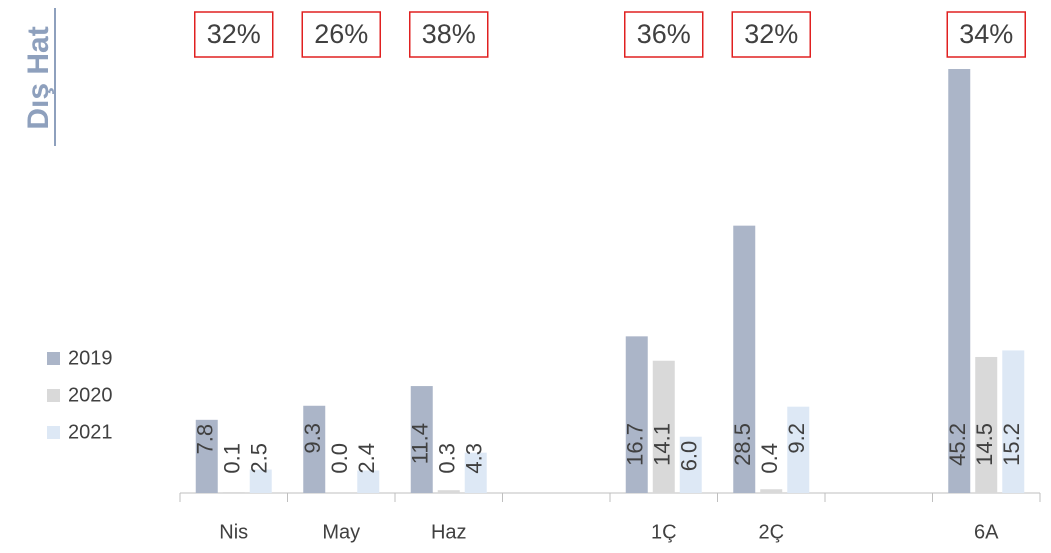 The width and height of the screenshot is (1051, 553). What do you see at coordinates (90, 432) in the screenshot?
I see `legend-label: 2021` at bounding box center [90, 432].